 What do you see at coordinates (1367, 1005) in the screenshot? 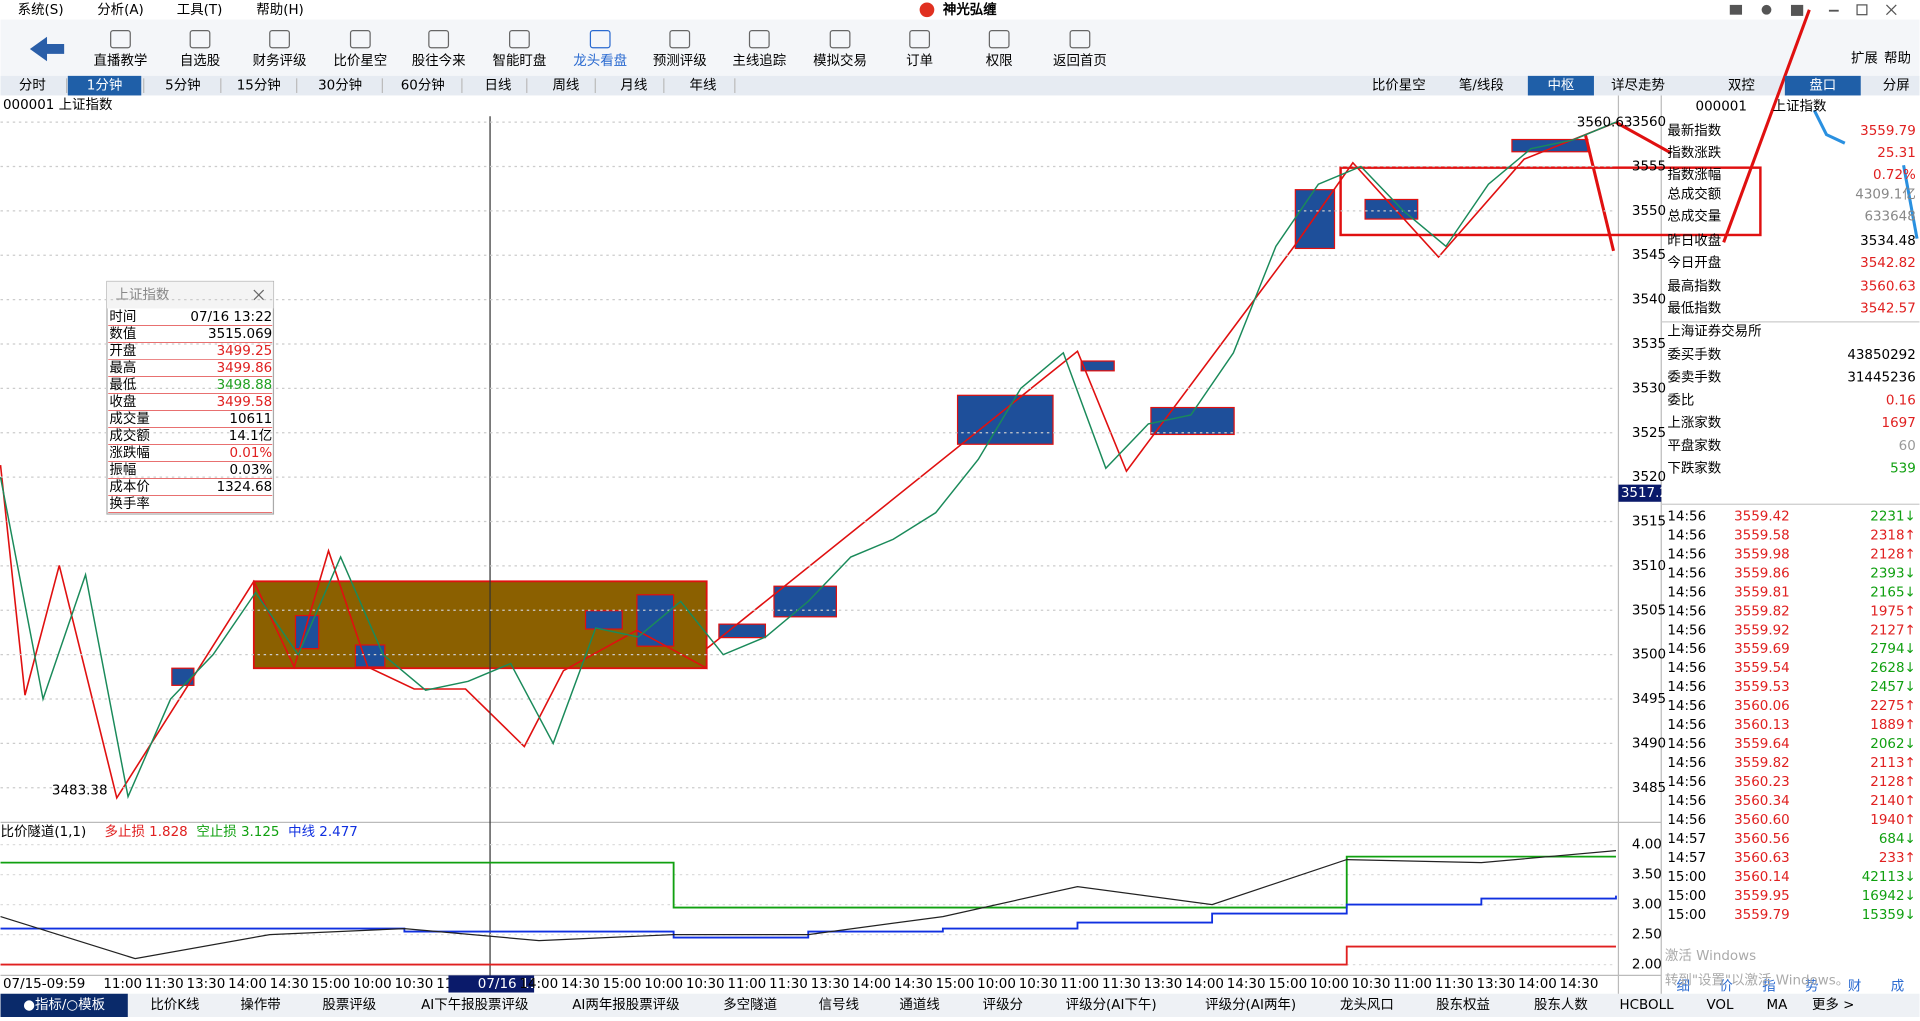
I see `indicator-tab: 龙头风口` at bounding box center [1367, 1005].